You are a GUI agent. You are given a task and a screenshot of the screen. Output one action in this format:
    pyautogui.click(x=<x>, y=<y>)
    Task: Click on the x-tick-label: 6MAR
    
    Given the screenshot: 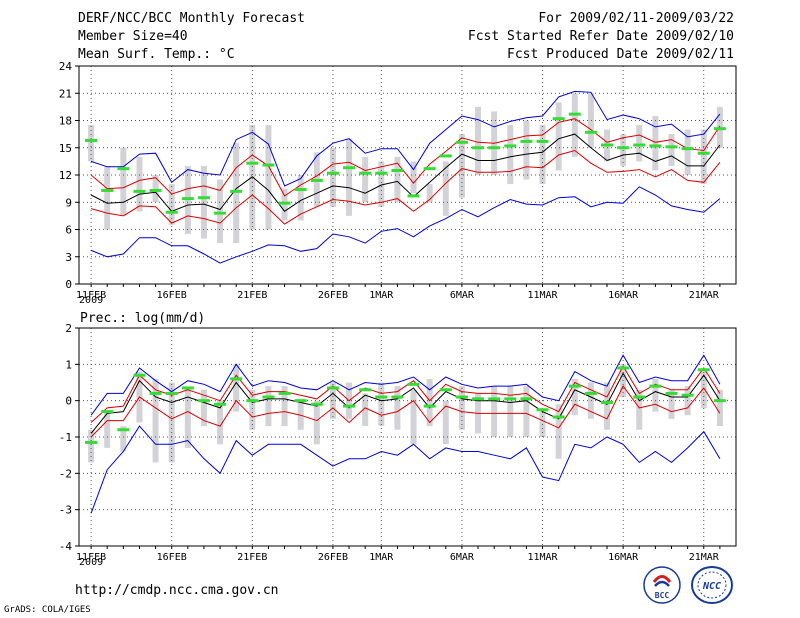 What is the action you would take?
    pyautogui.click(x=462, y=295)
    